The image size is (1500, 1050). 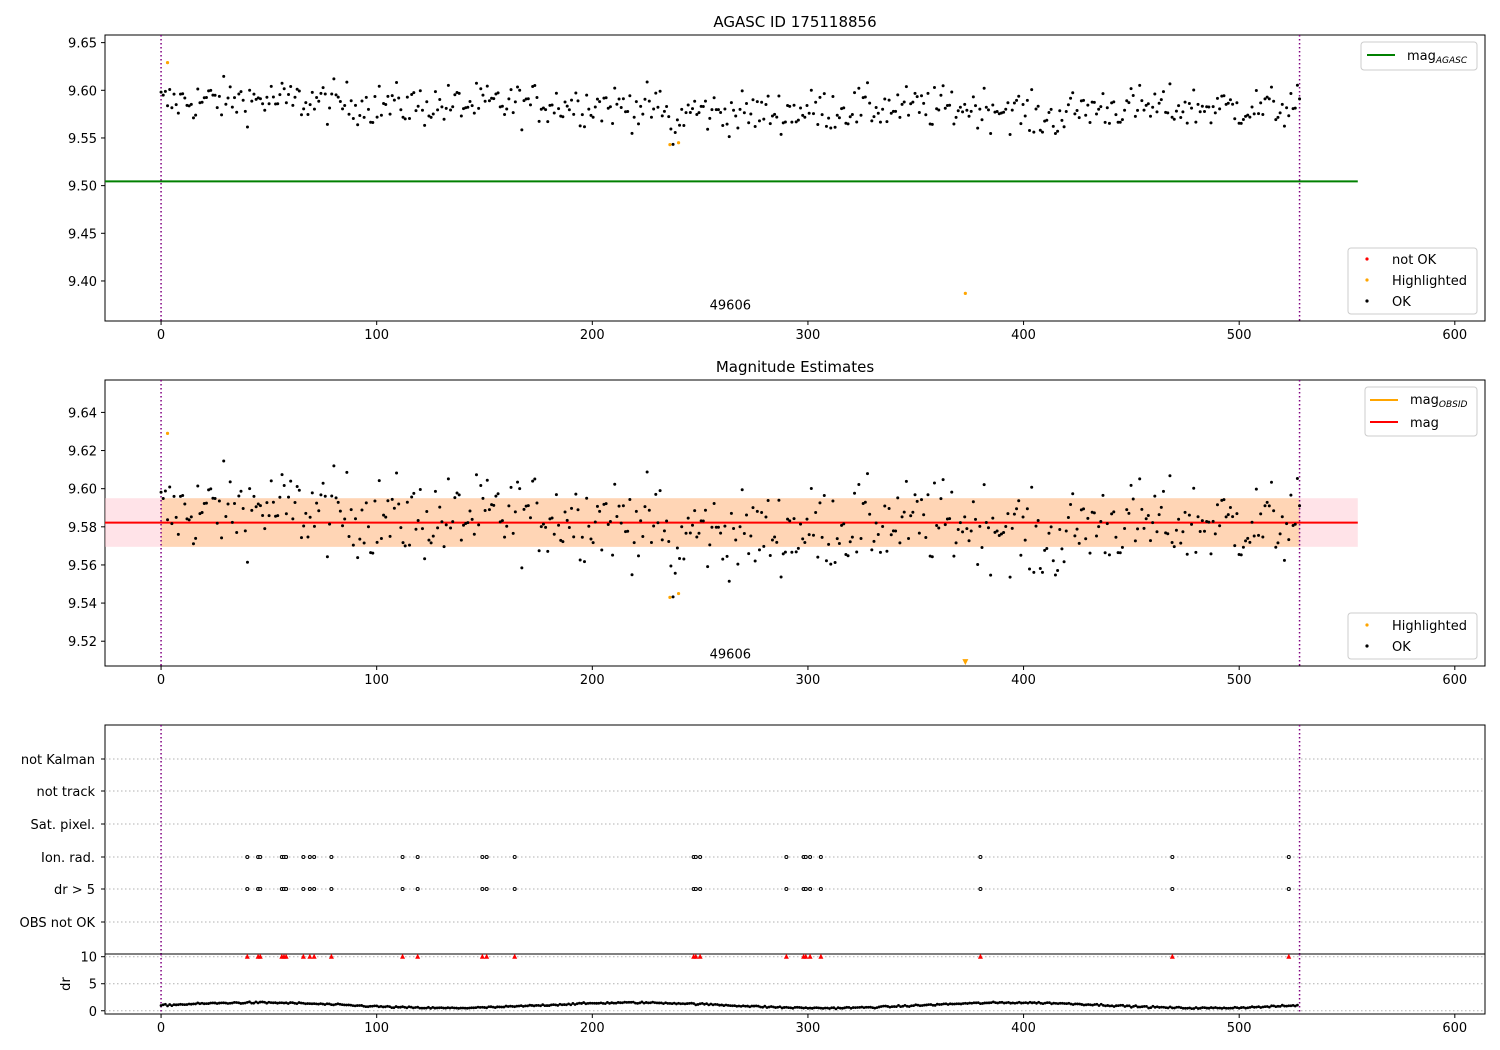 I want to click on legend-label-not-ok: not OK, so click(x=1414, y=260).